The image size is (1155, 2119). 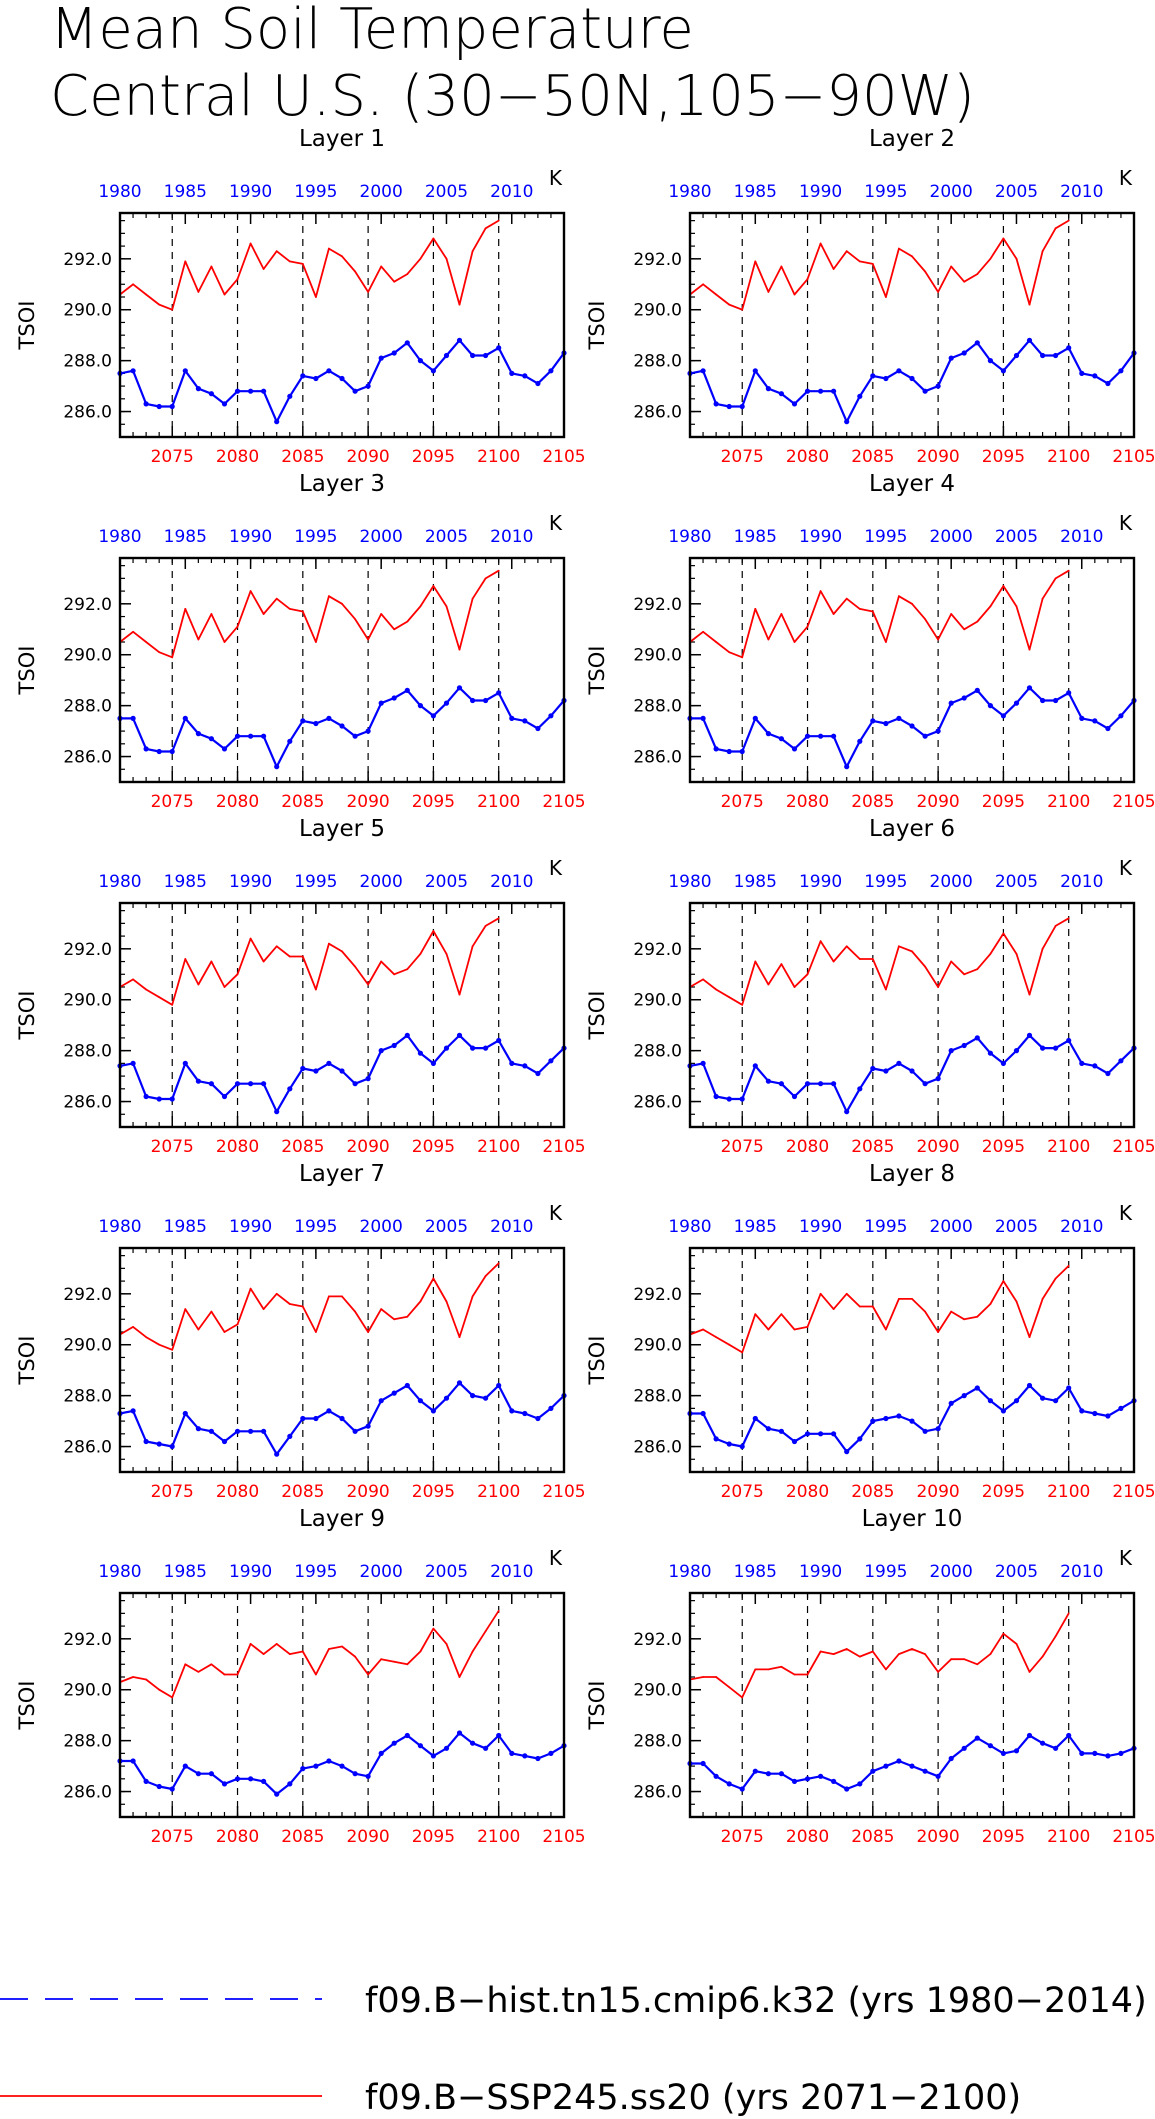 I want to click on x-bottom-tick-label: 2090, so click(x=367, y=457).